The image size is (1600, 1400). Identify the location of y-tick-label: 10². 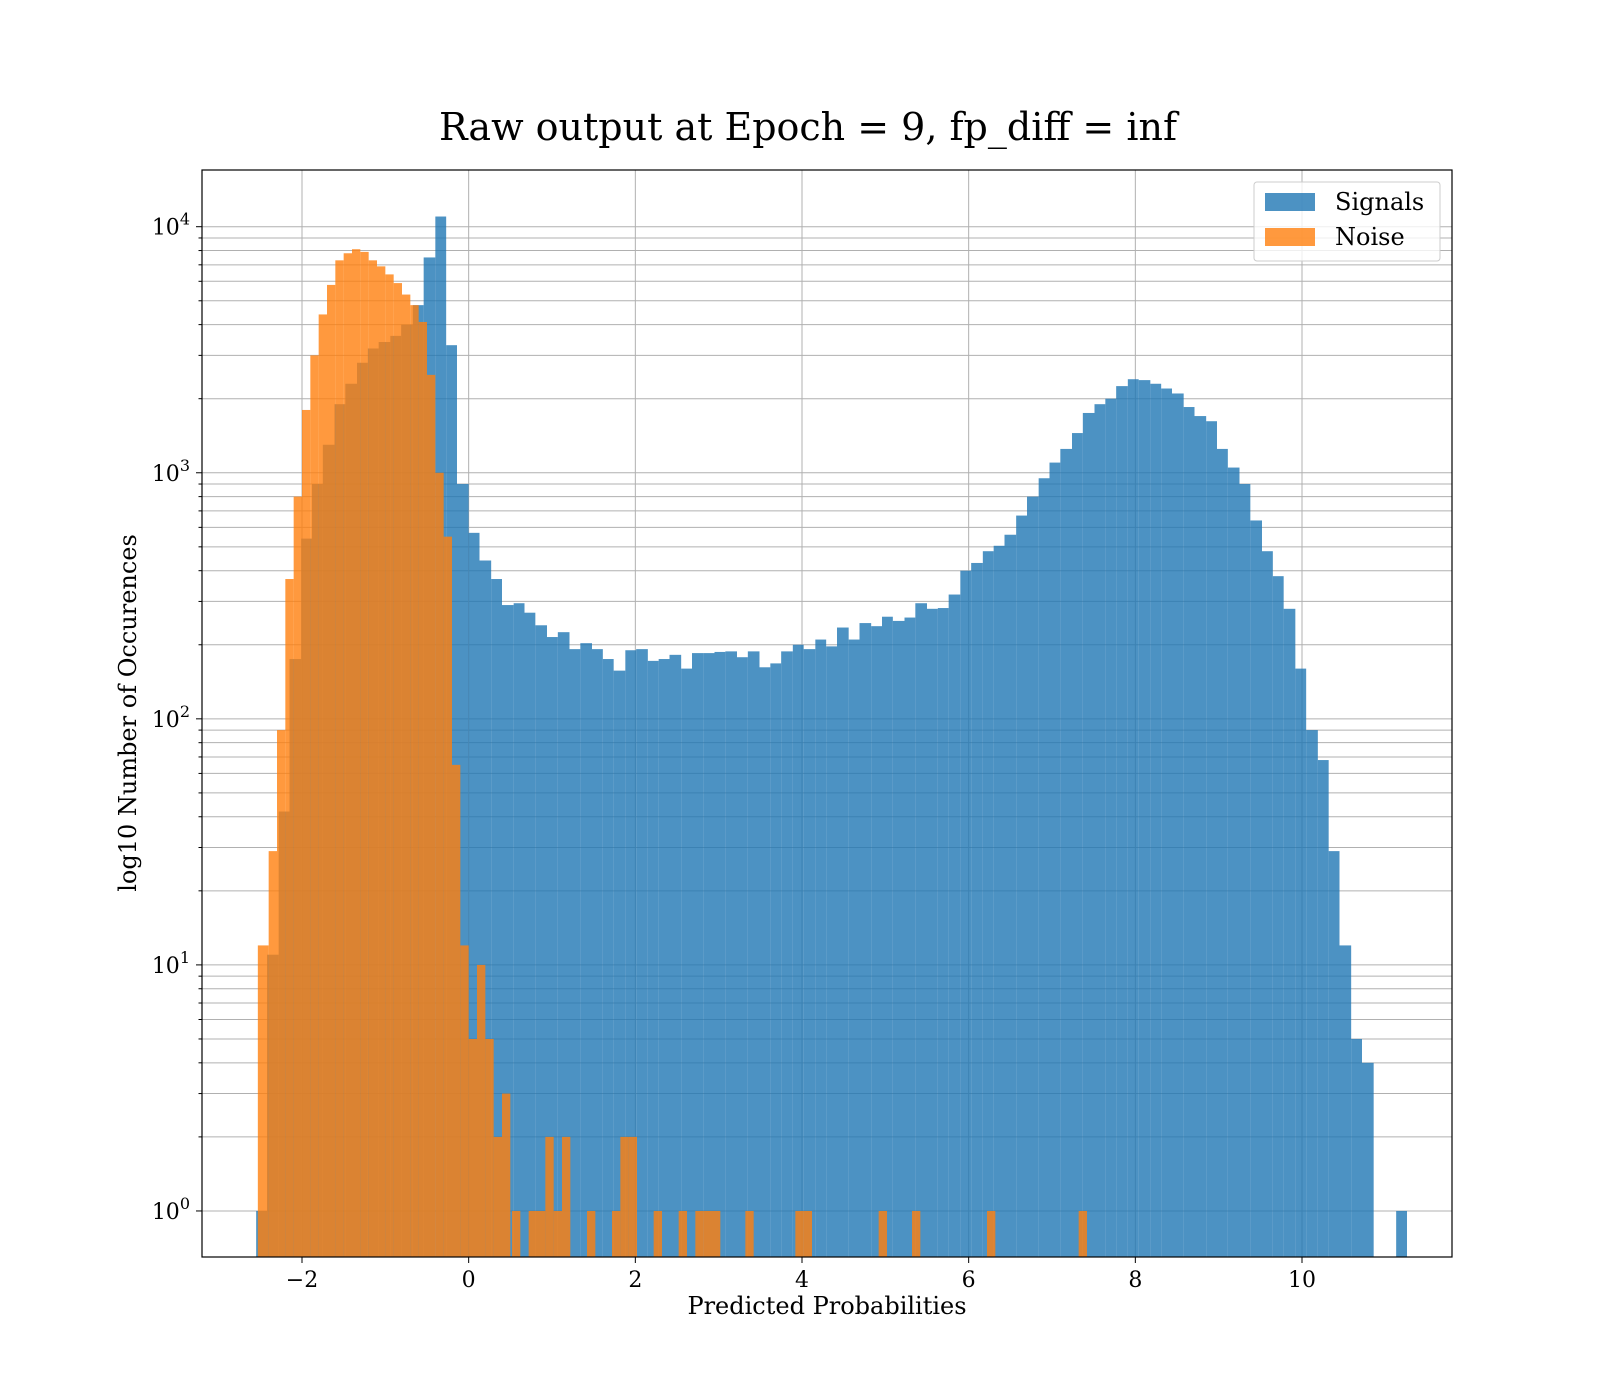
(171, 717).